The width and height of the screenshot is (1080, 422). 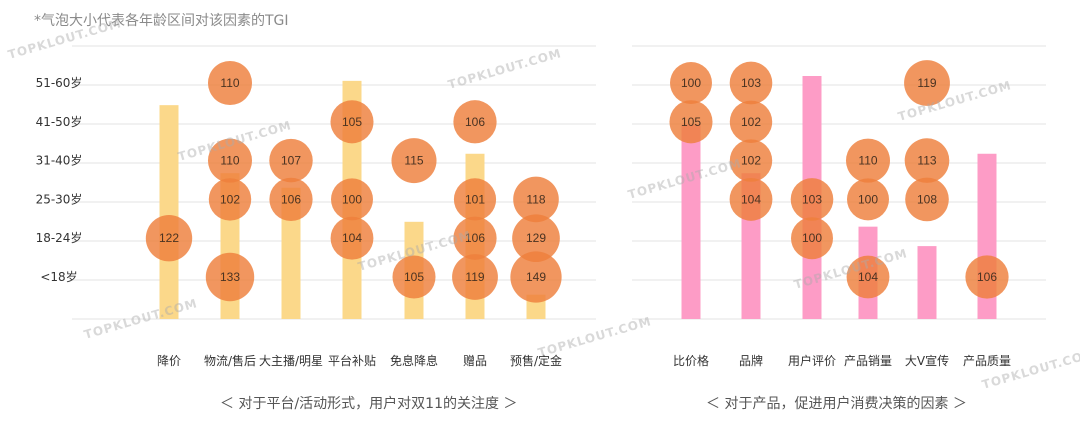 I want to click on bubble-label: 122, so click(x=169, y=238).